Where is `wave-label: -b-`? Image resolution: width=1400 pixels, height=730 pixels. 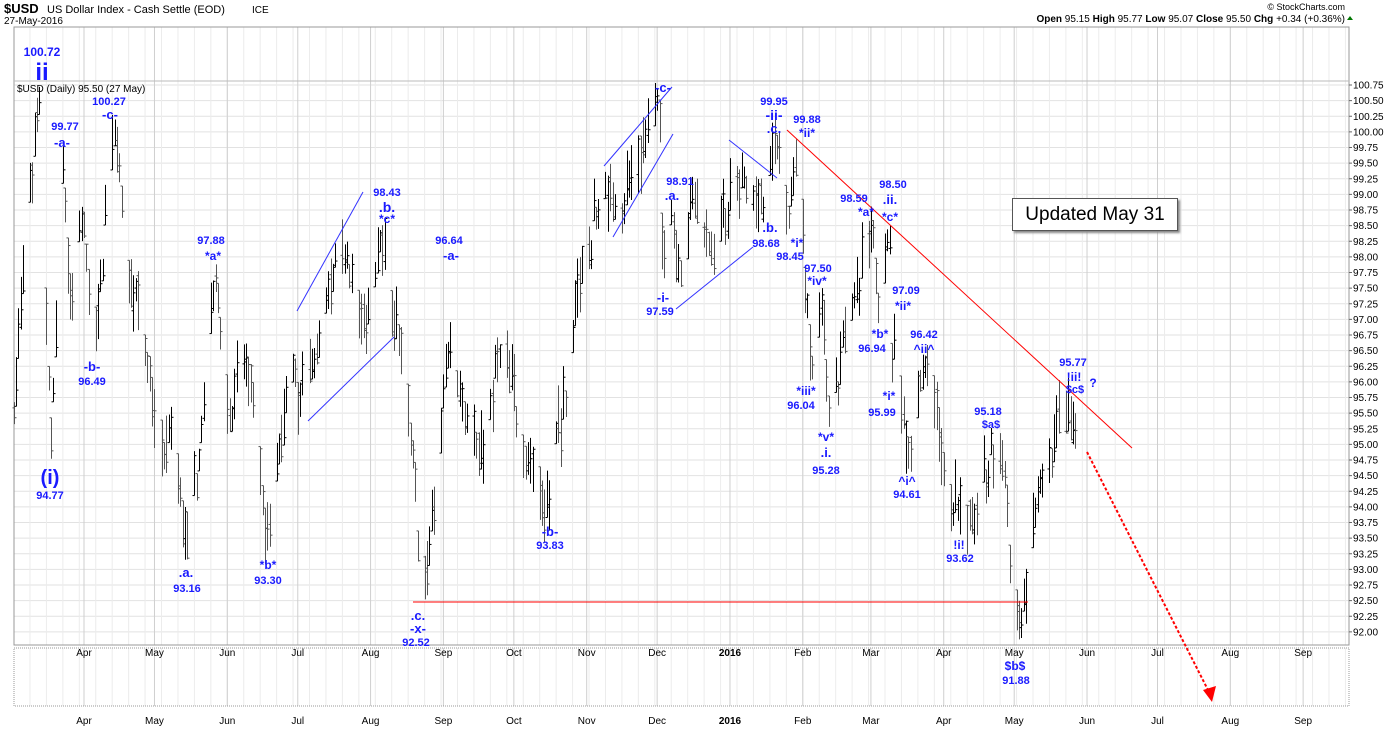
wave-label: -b- is located at coordinates (92, 366).